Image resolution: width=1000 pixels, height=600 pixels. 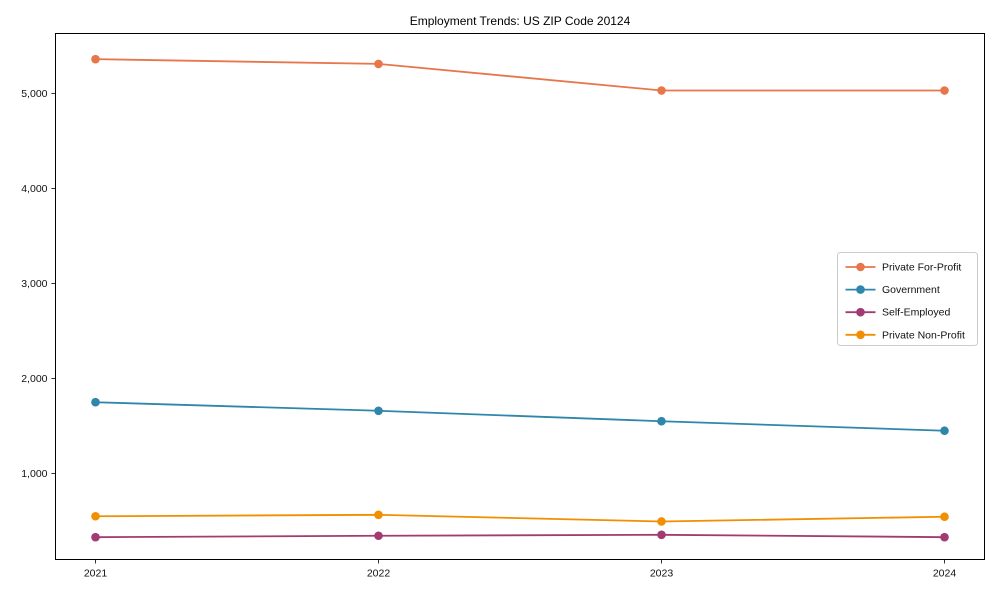 I want to click on y-tick-label: 5,000, so click(x=34, y=94).